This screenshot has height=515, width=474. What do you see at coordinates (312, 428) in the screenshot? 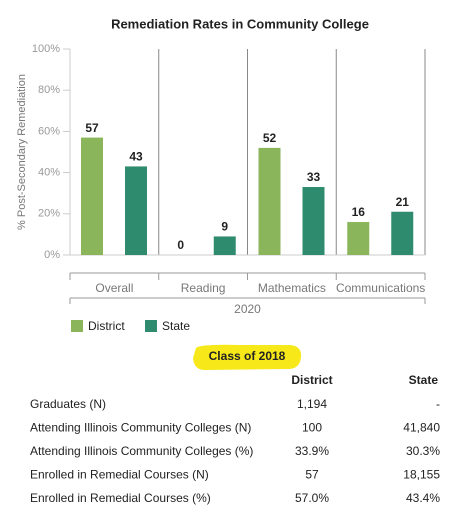
I see `cell: 100` at bounding box center [312, 428].